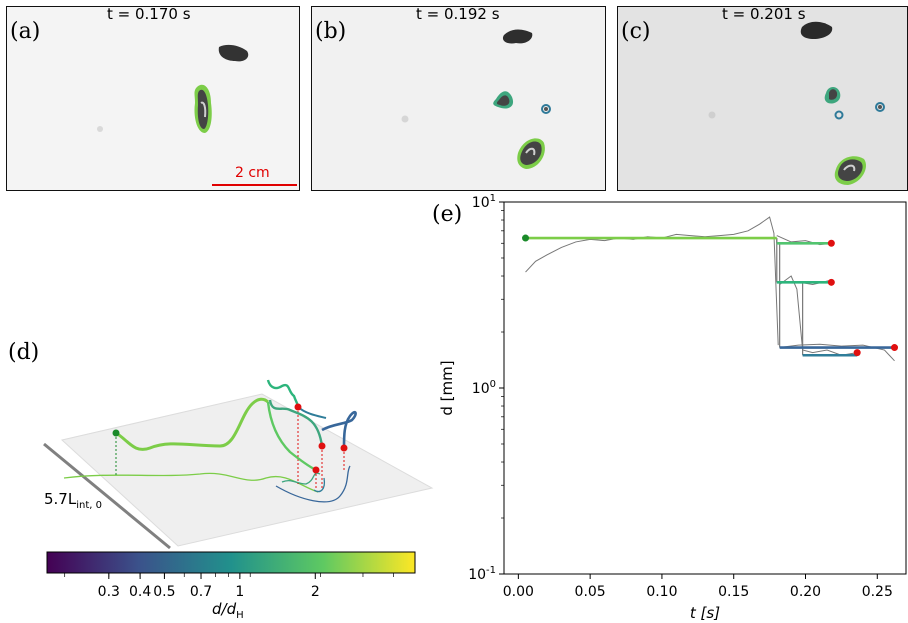  What do you see at coordinates (733, 592) in the screenshot?
I see `x-tick-label: 0.15` at bounding box center [733, 592].